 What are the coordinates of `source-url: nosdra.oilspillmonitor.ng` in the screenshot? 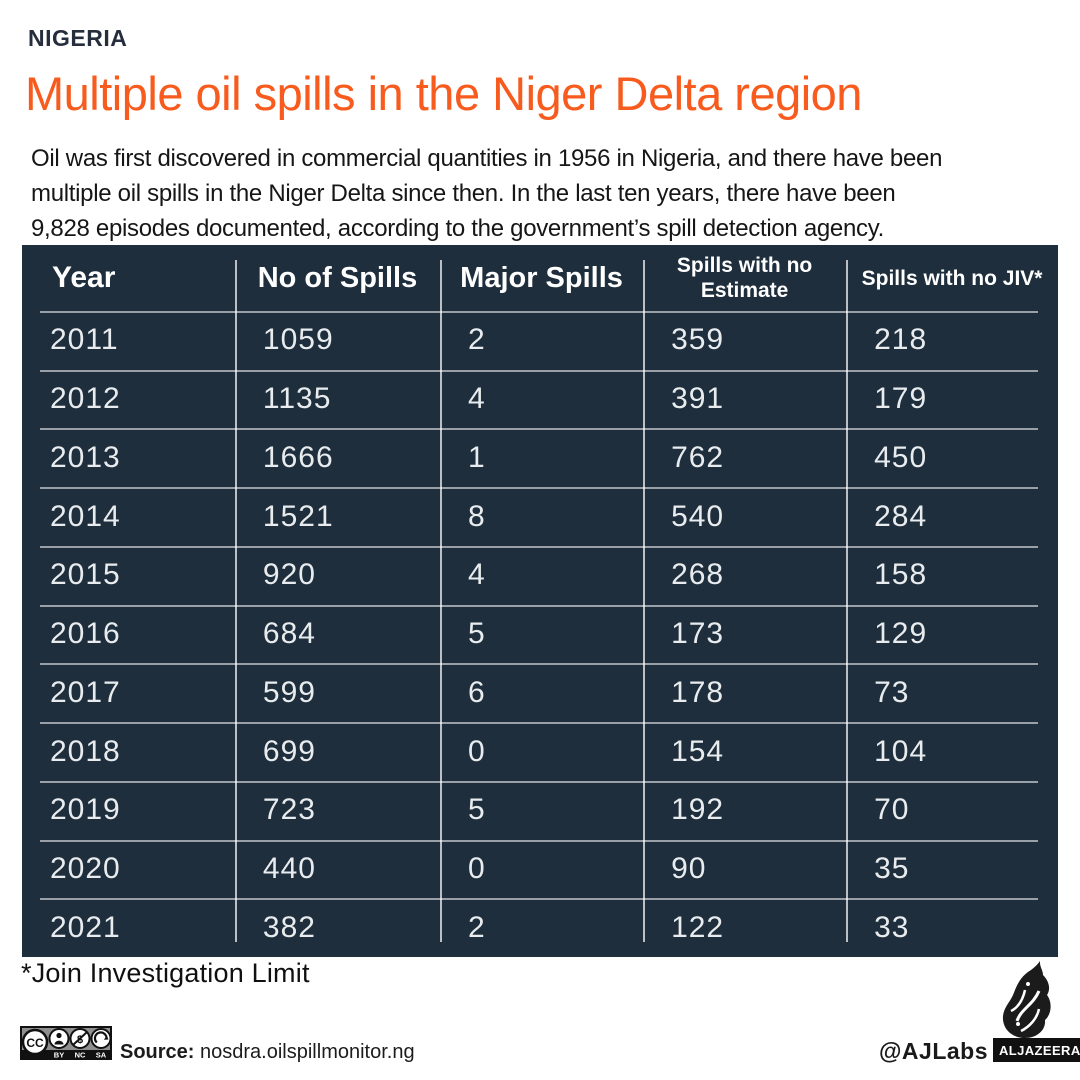 It's located at (304, 1052).